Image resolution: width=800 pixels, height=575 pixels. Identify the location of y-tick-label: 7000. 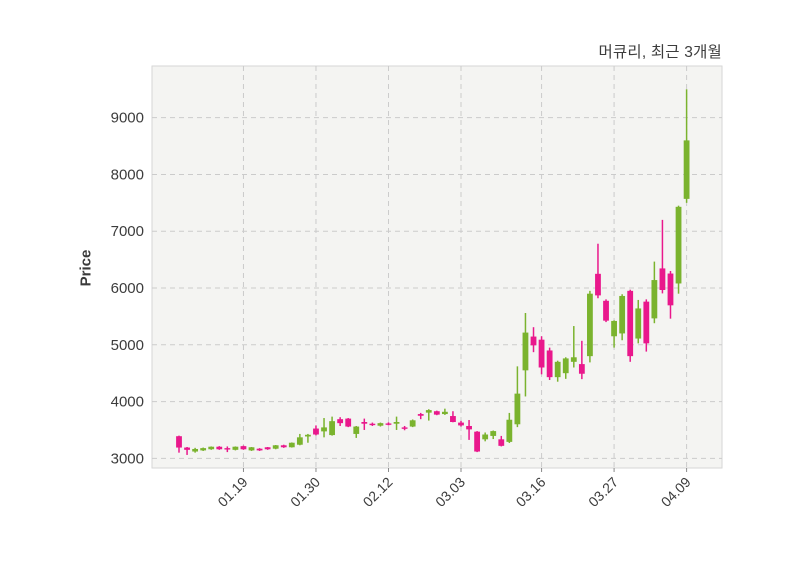
(127, 231).